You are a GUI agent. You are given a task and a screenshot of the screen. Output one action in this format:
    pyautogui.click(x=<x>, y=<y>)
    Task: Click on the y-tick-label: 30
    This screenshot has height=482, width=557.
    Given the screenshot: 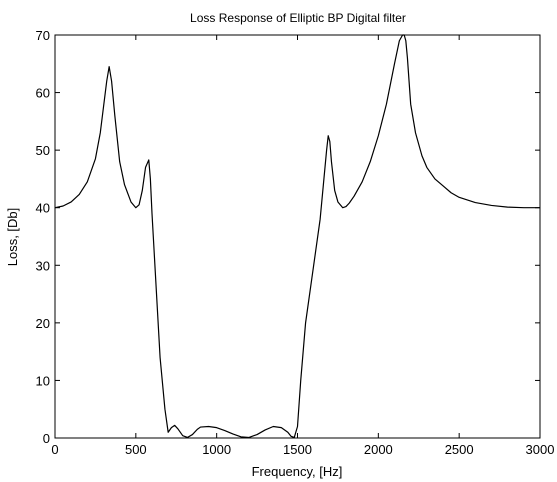 What is the action you would take?
    pyautogui.click(x=43, y=265)
    